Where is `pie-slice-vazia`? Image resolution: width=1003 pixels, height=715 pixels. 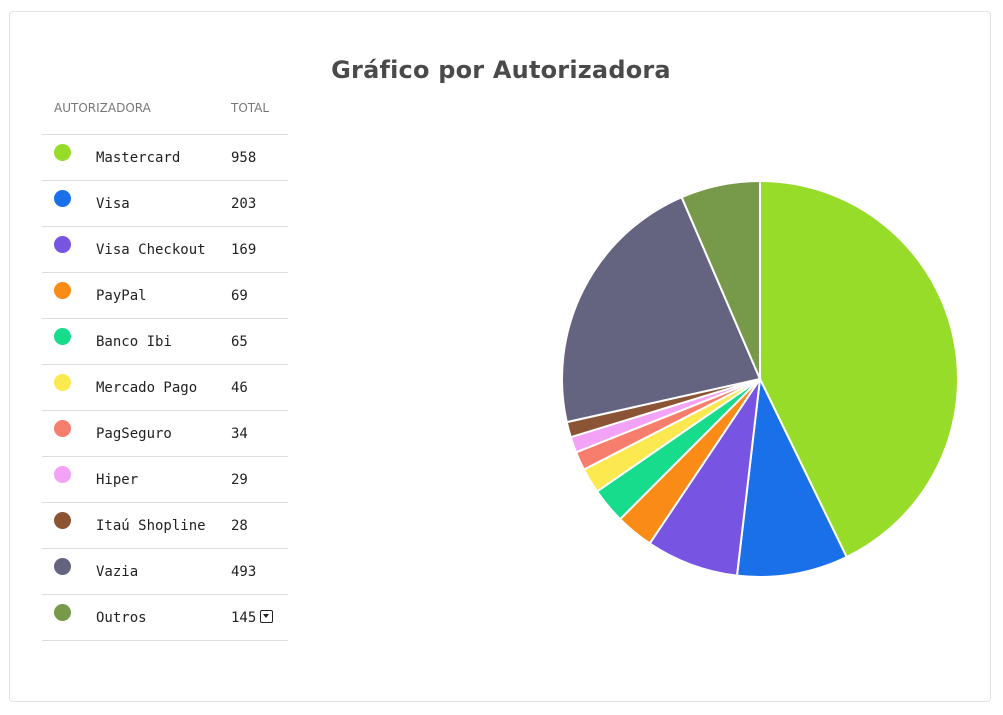
pie-slice-vazia is located at coordinates (661, 310).